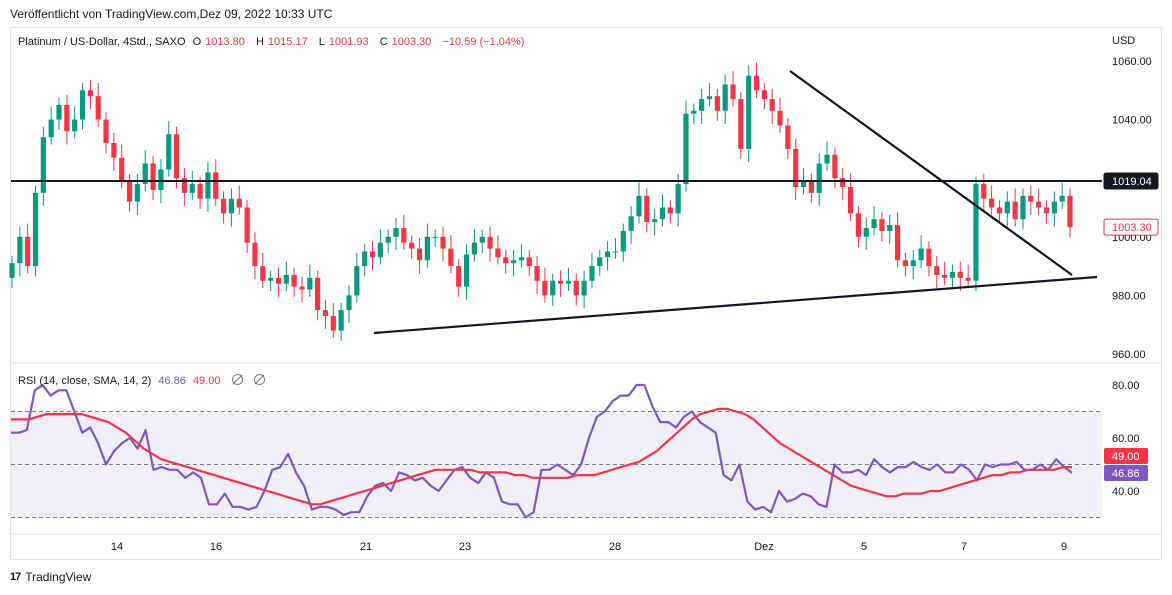 This screenshot has height=595, width=1172. Describe the element at coordinates (1126, 474) in the screenshot. I see `rsi-value-label-text: 46.86` at that location.